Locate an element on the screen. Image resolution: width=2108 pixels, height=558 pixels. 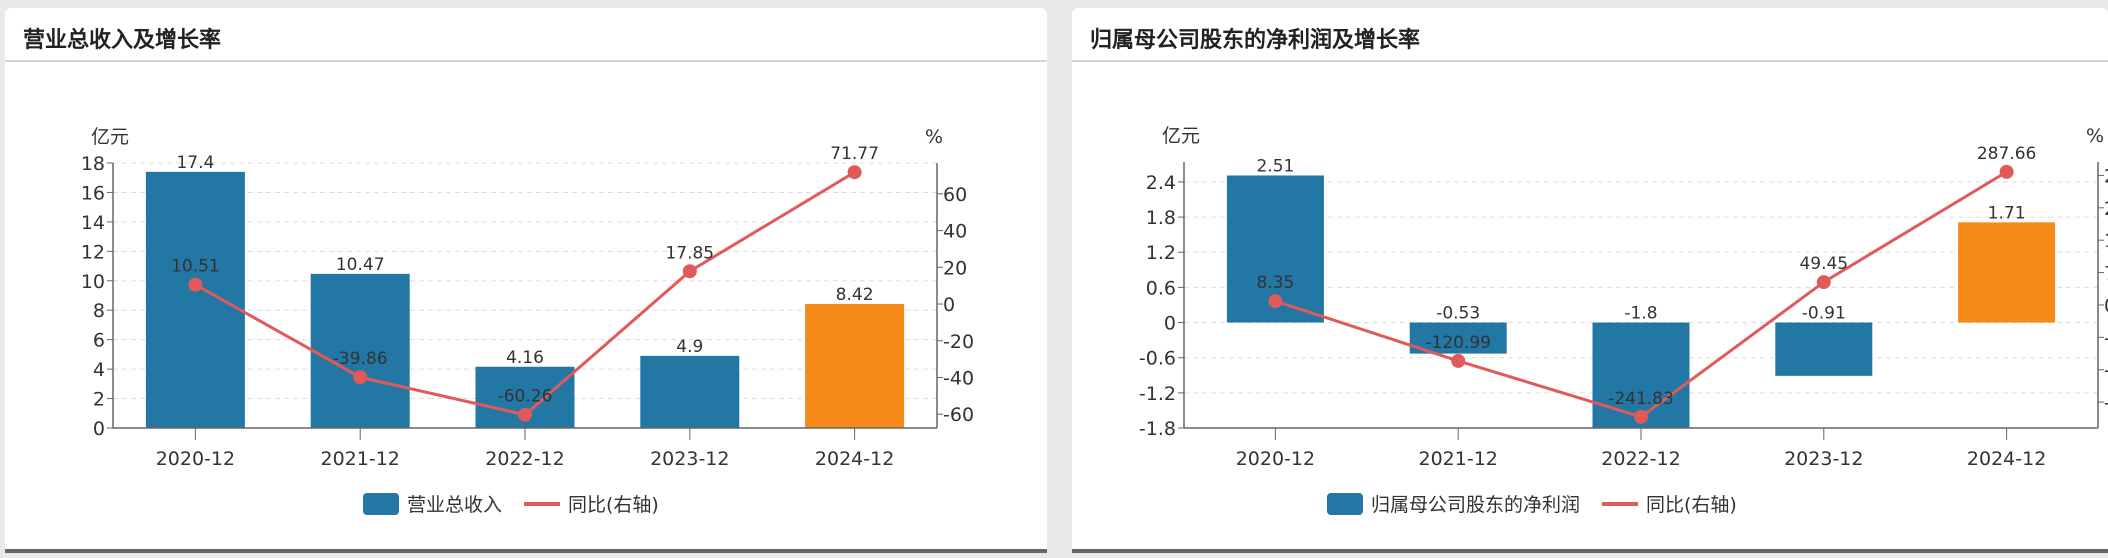
y-tick-label: 12 is located at coordinates (93, 252).